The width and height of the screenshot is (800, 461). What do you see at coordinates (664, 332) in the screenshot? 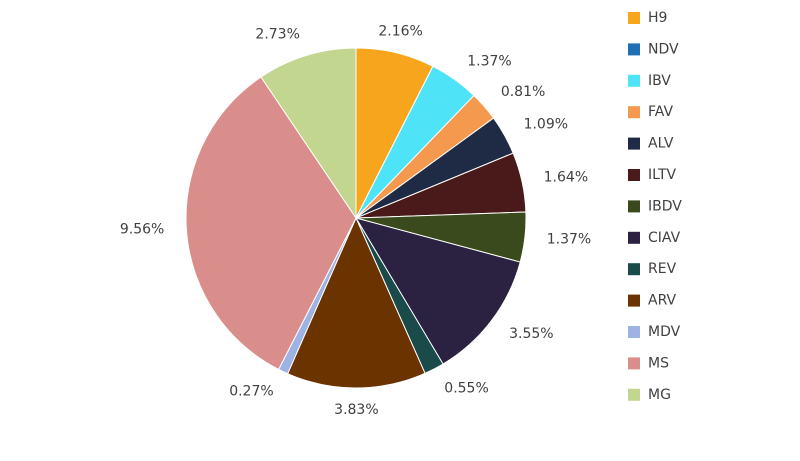
I see `legend-label: MDV` at bounding box center [664, 332].